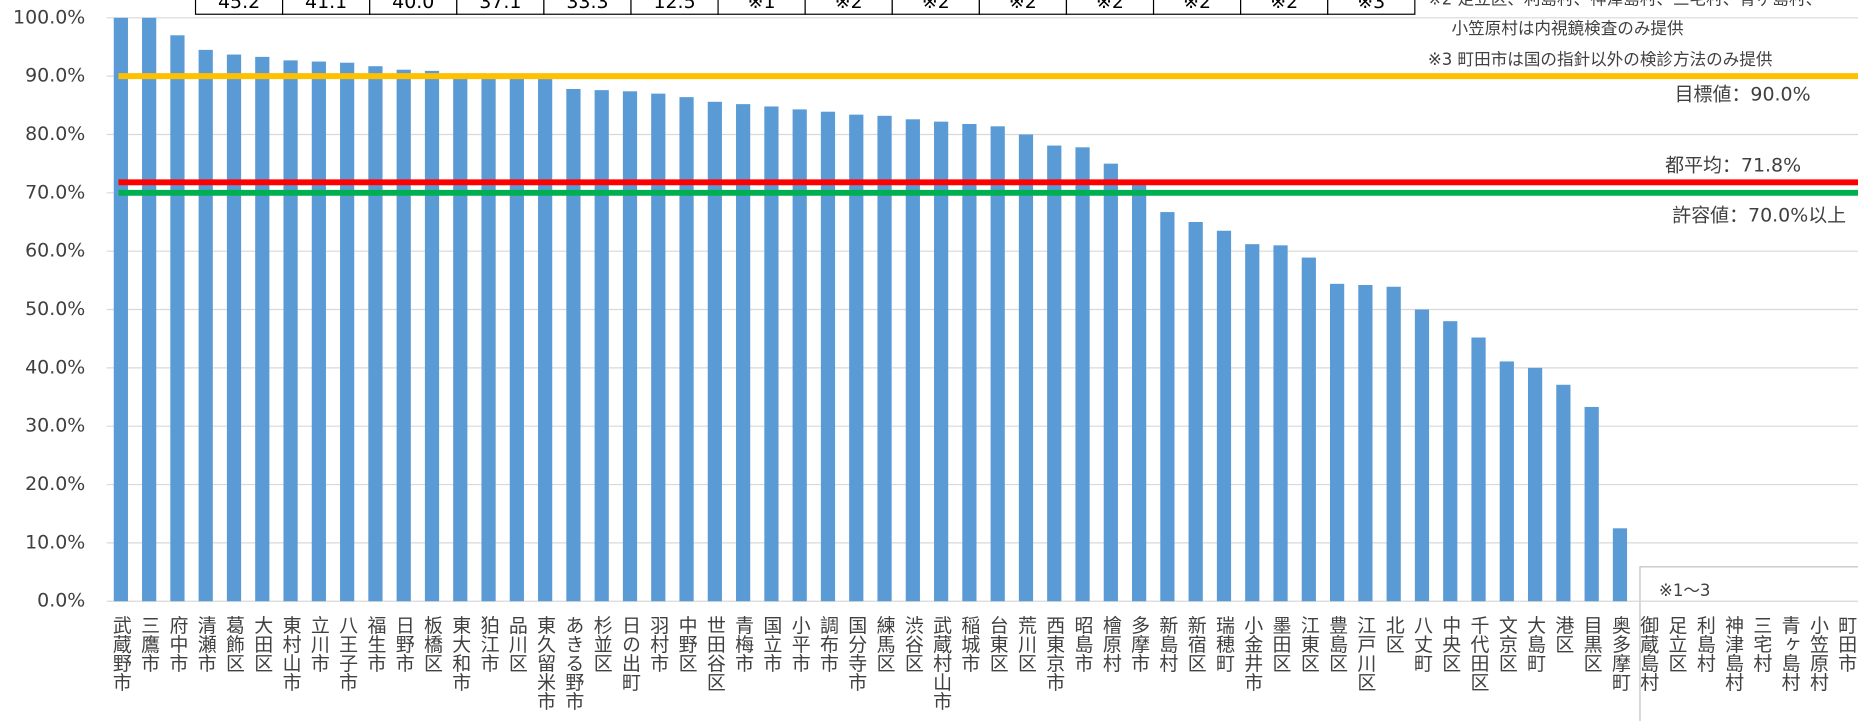 The width and height of the screenshot is (1858, 721). Describe the element at coordinates (177, 643) in the screenshot. I see `x-tick-label: 府中市` at that location.